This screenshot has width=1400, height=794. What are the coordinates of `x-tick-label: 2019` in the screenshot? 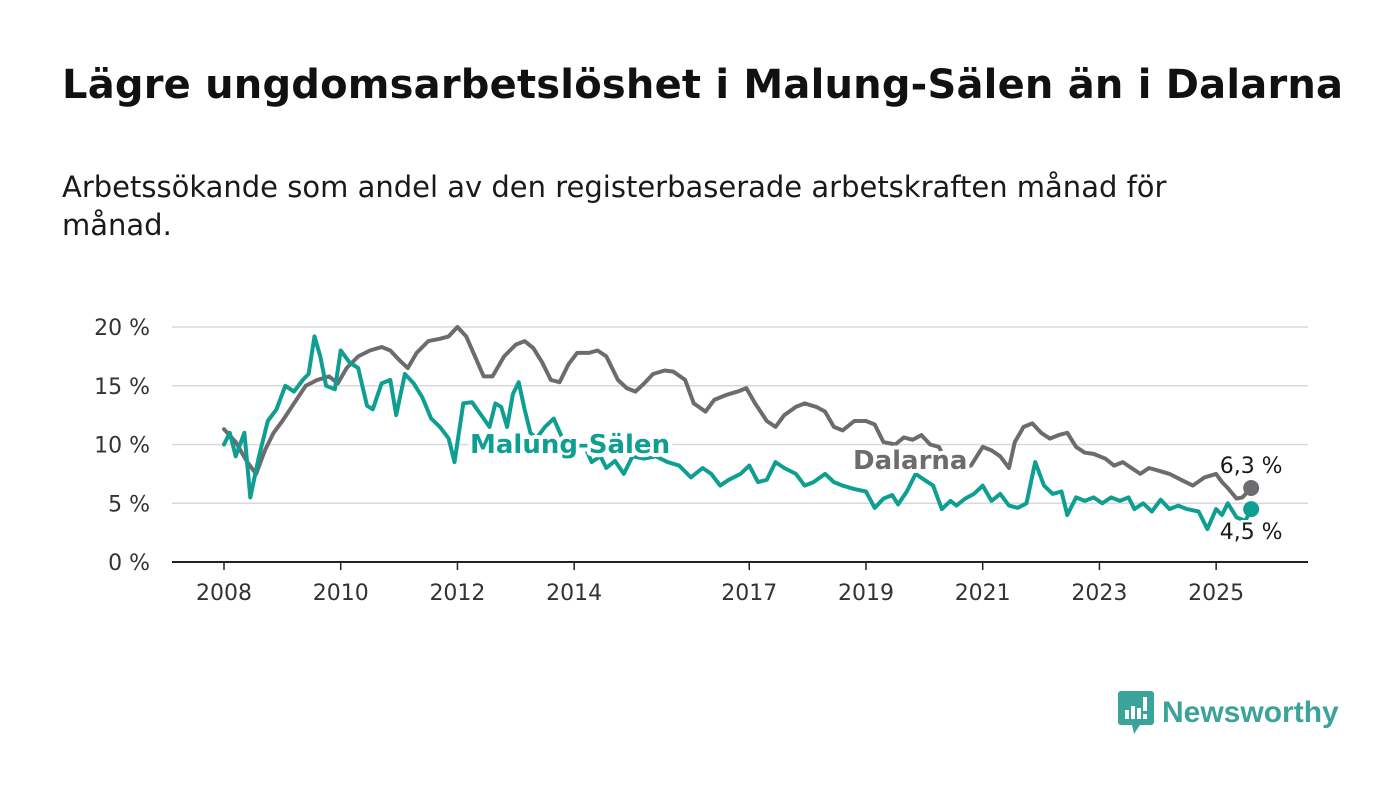 It's located at (866, 593).